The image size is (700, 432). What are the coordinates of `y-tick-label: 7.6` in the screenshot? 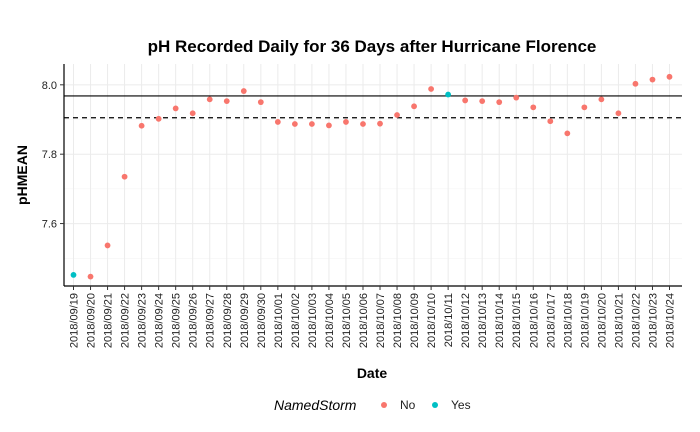 It's located at (49, 225).